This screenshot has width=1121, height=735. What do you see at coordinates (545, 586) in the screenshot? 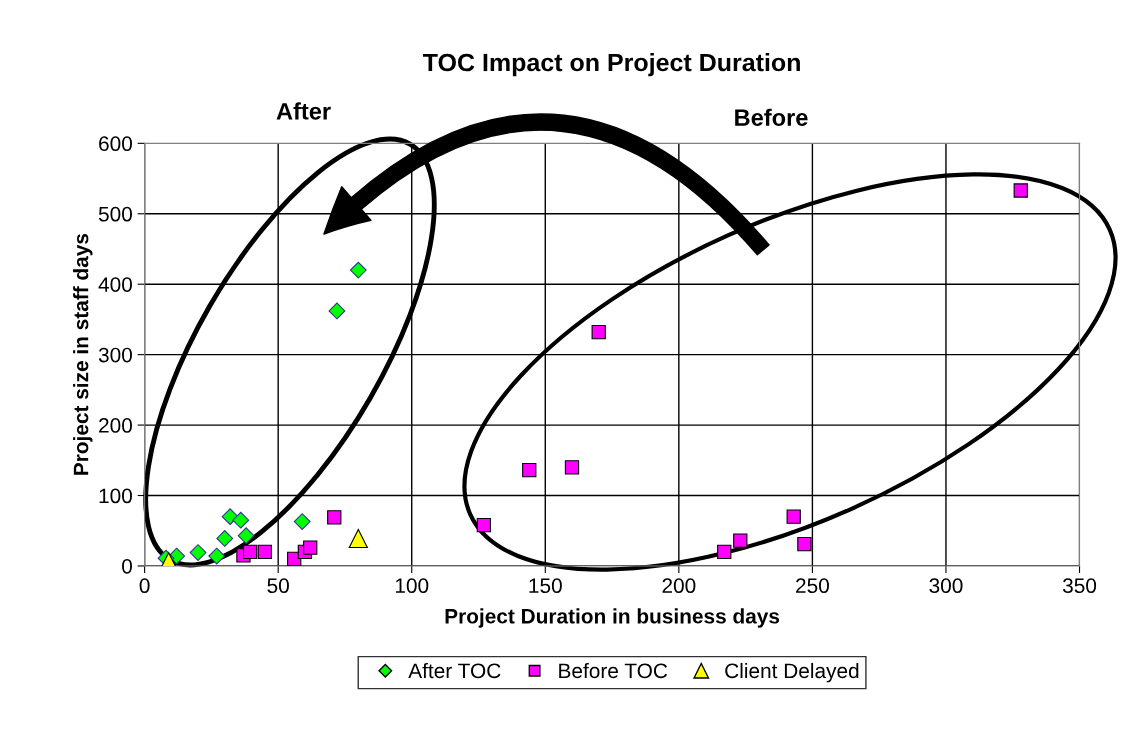
I see `x-tick-label: 150` at bounding box center [545, 586].